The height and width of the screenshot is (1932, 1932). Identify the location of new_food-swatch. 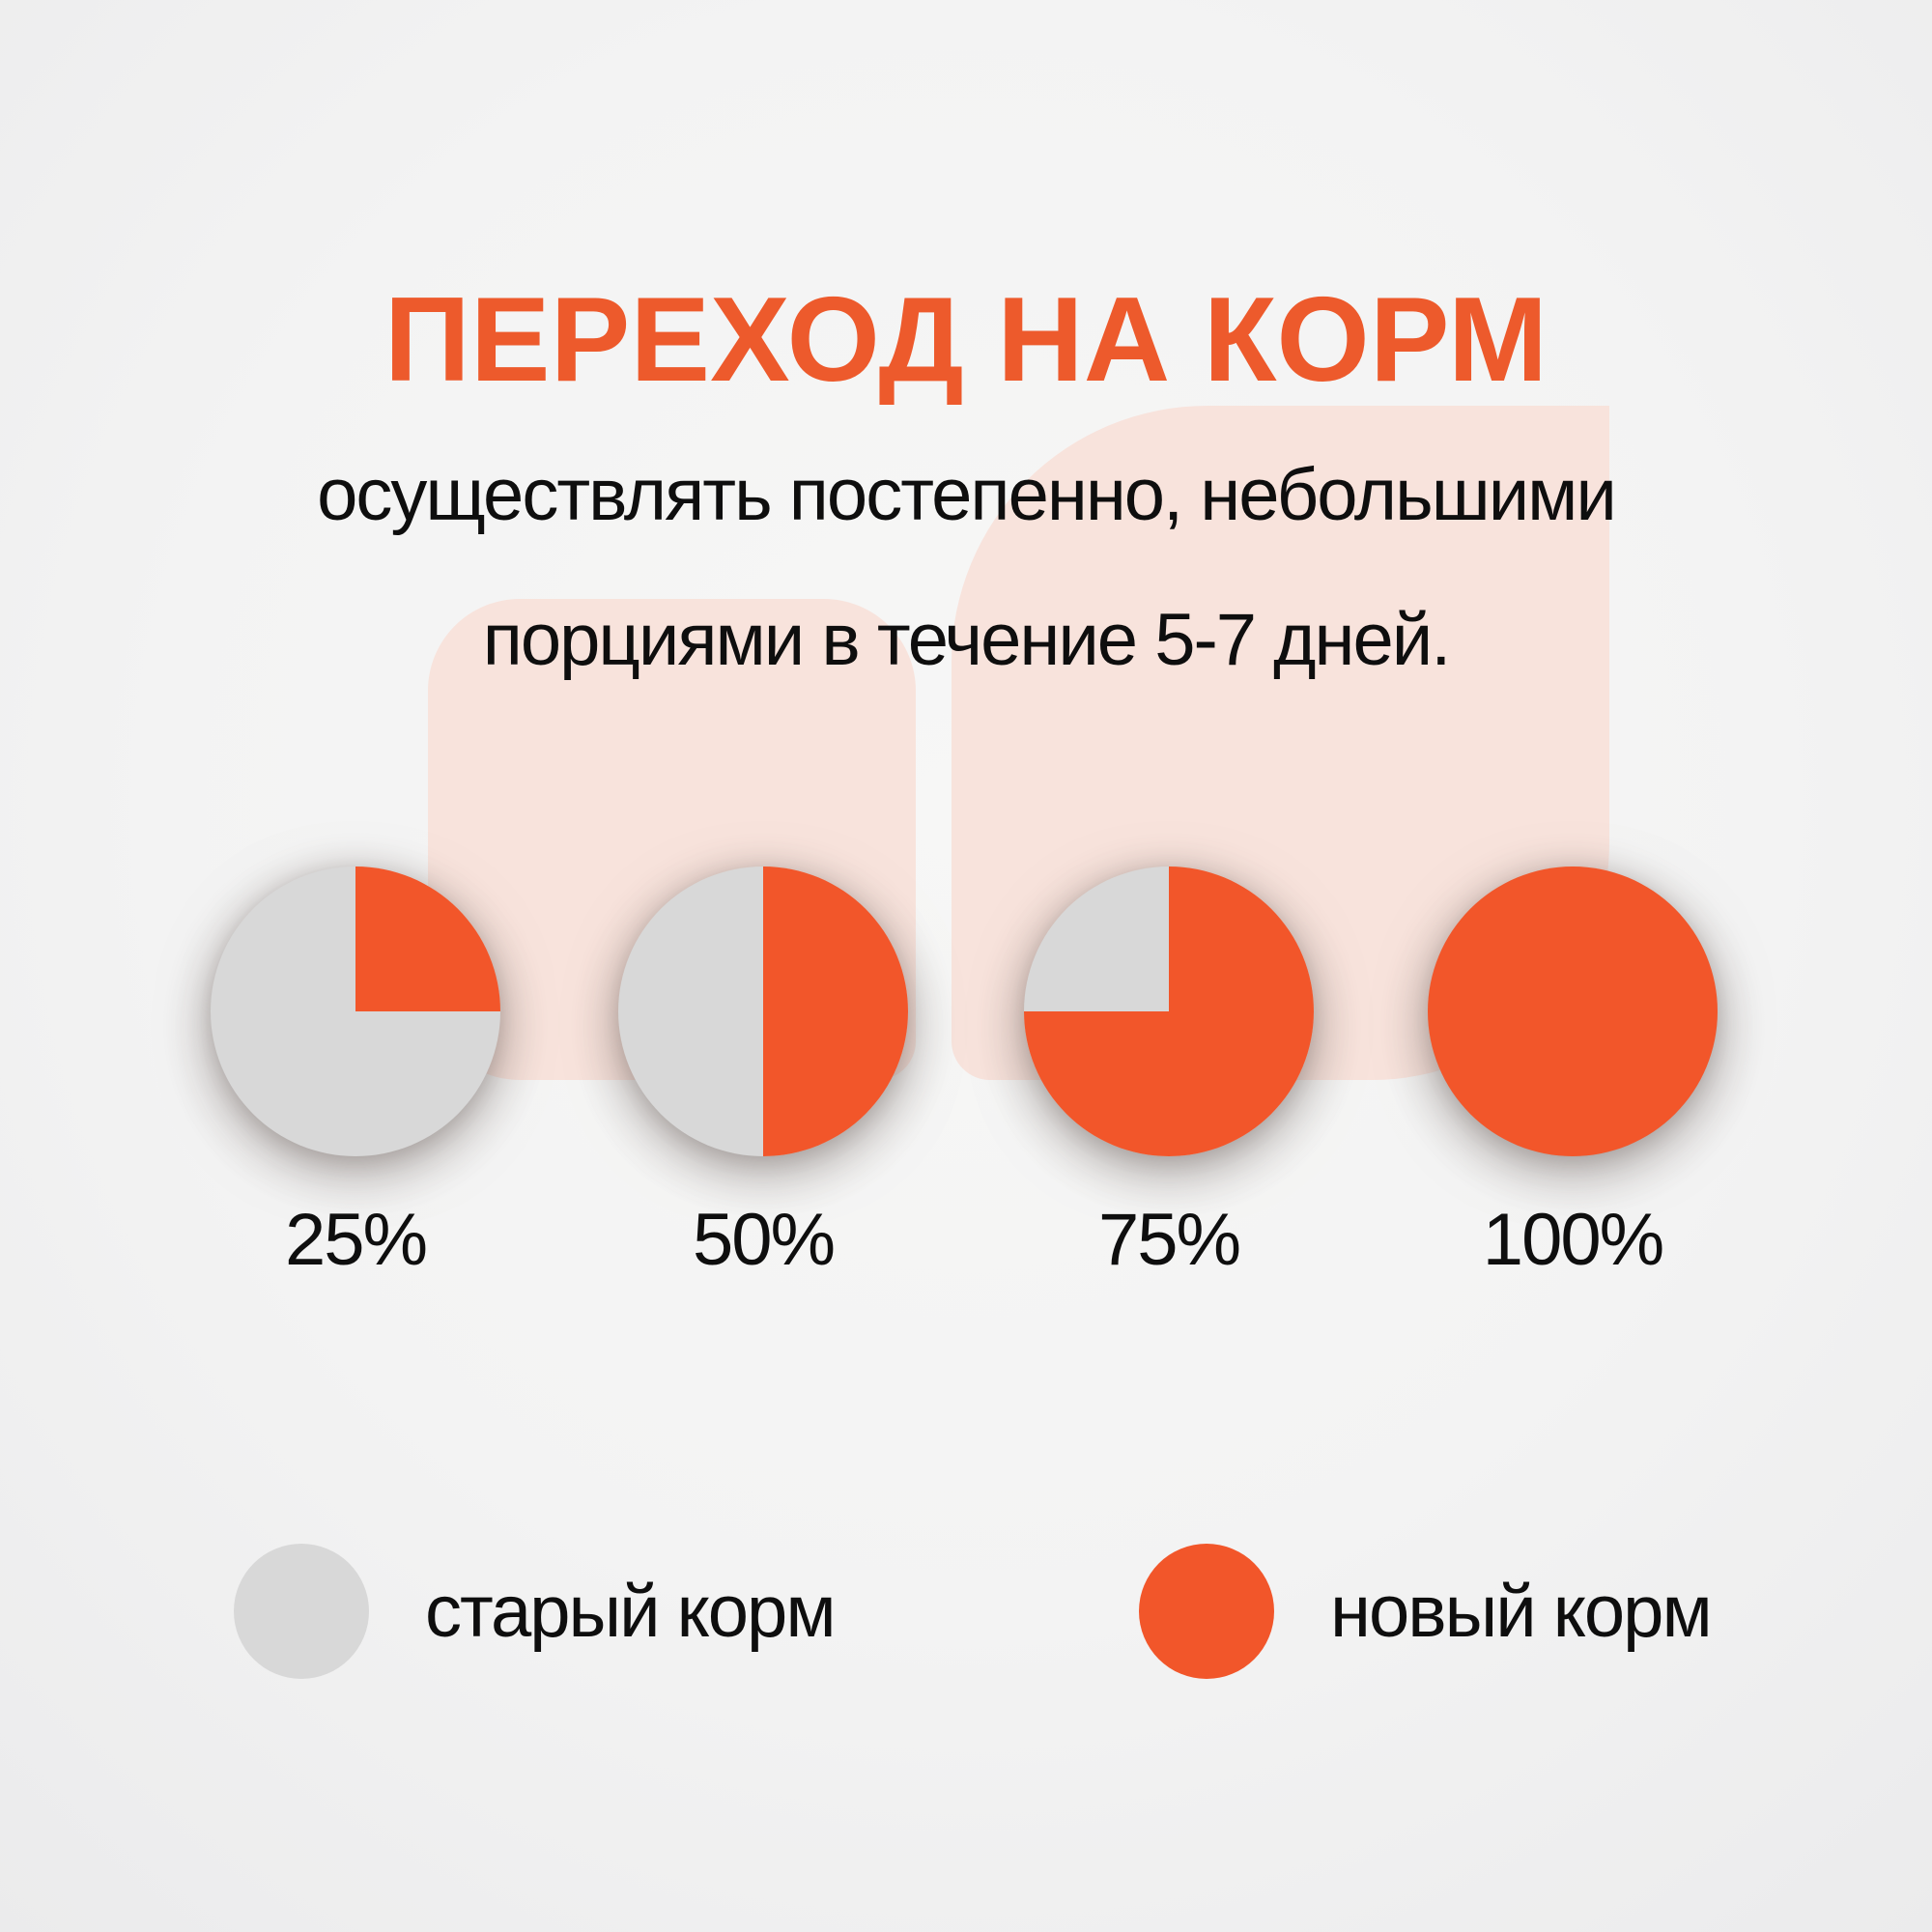
(1206, 1611).